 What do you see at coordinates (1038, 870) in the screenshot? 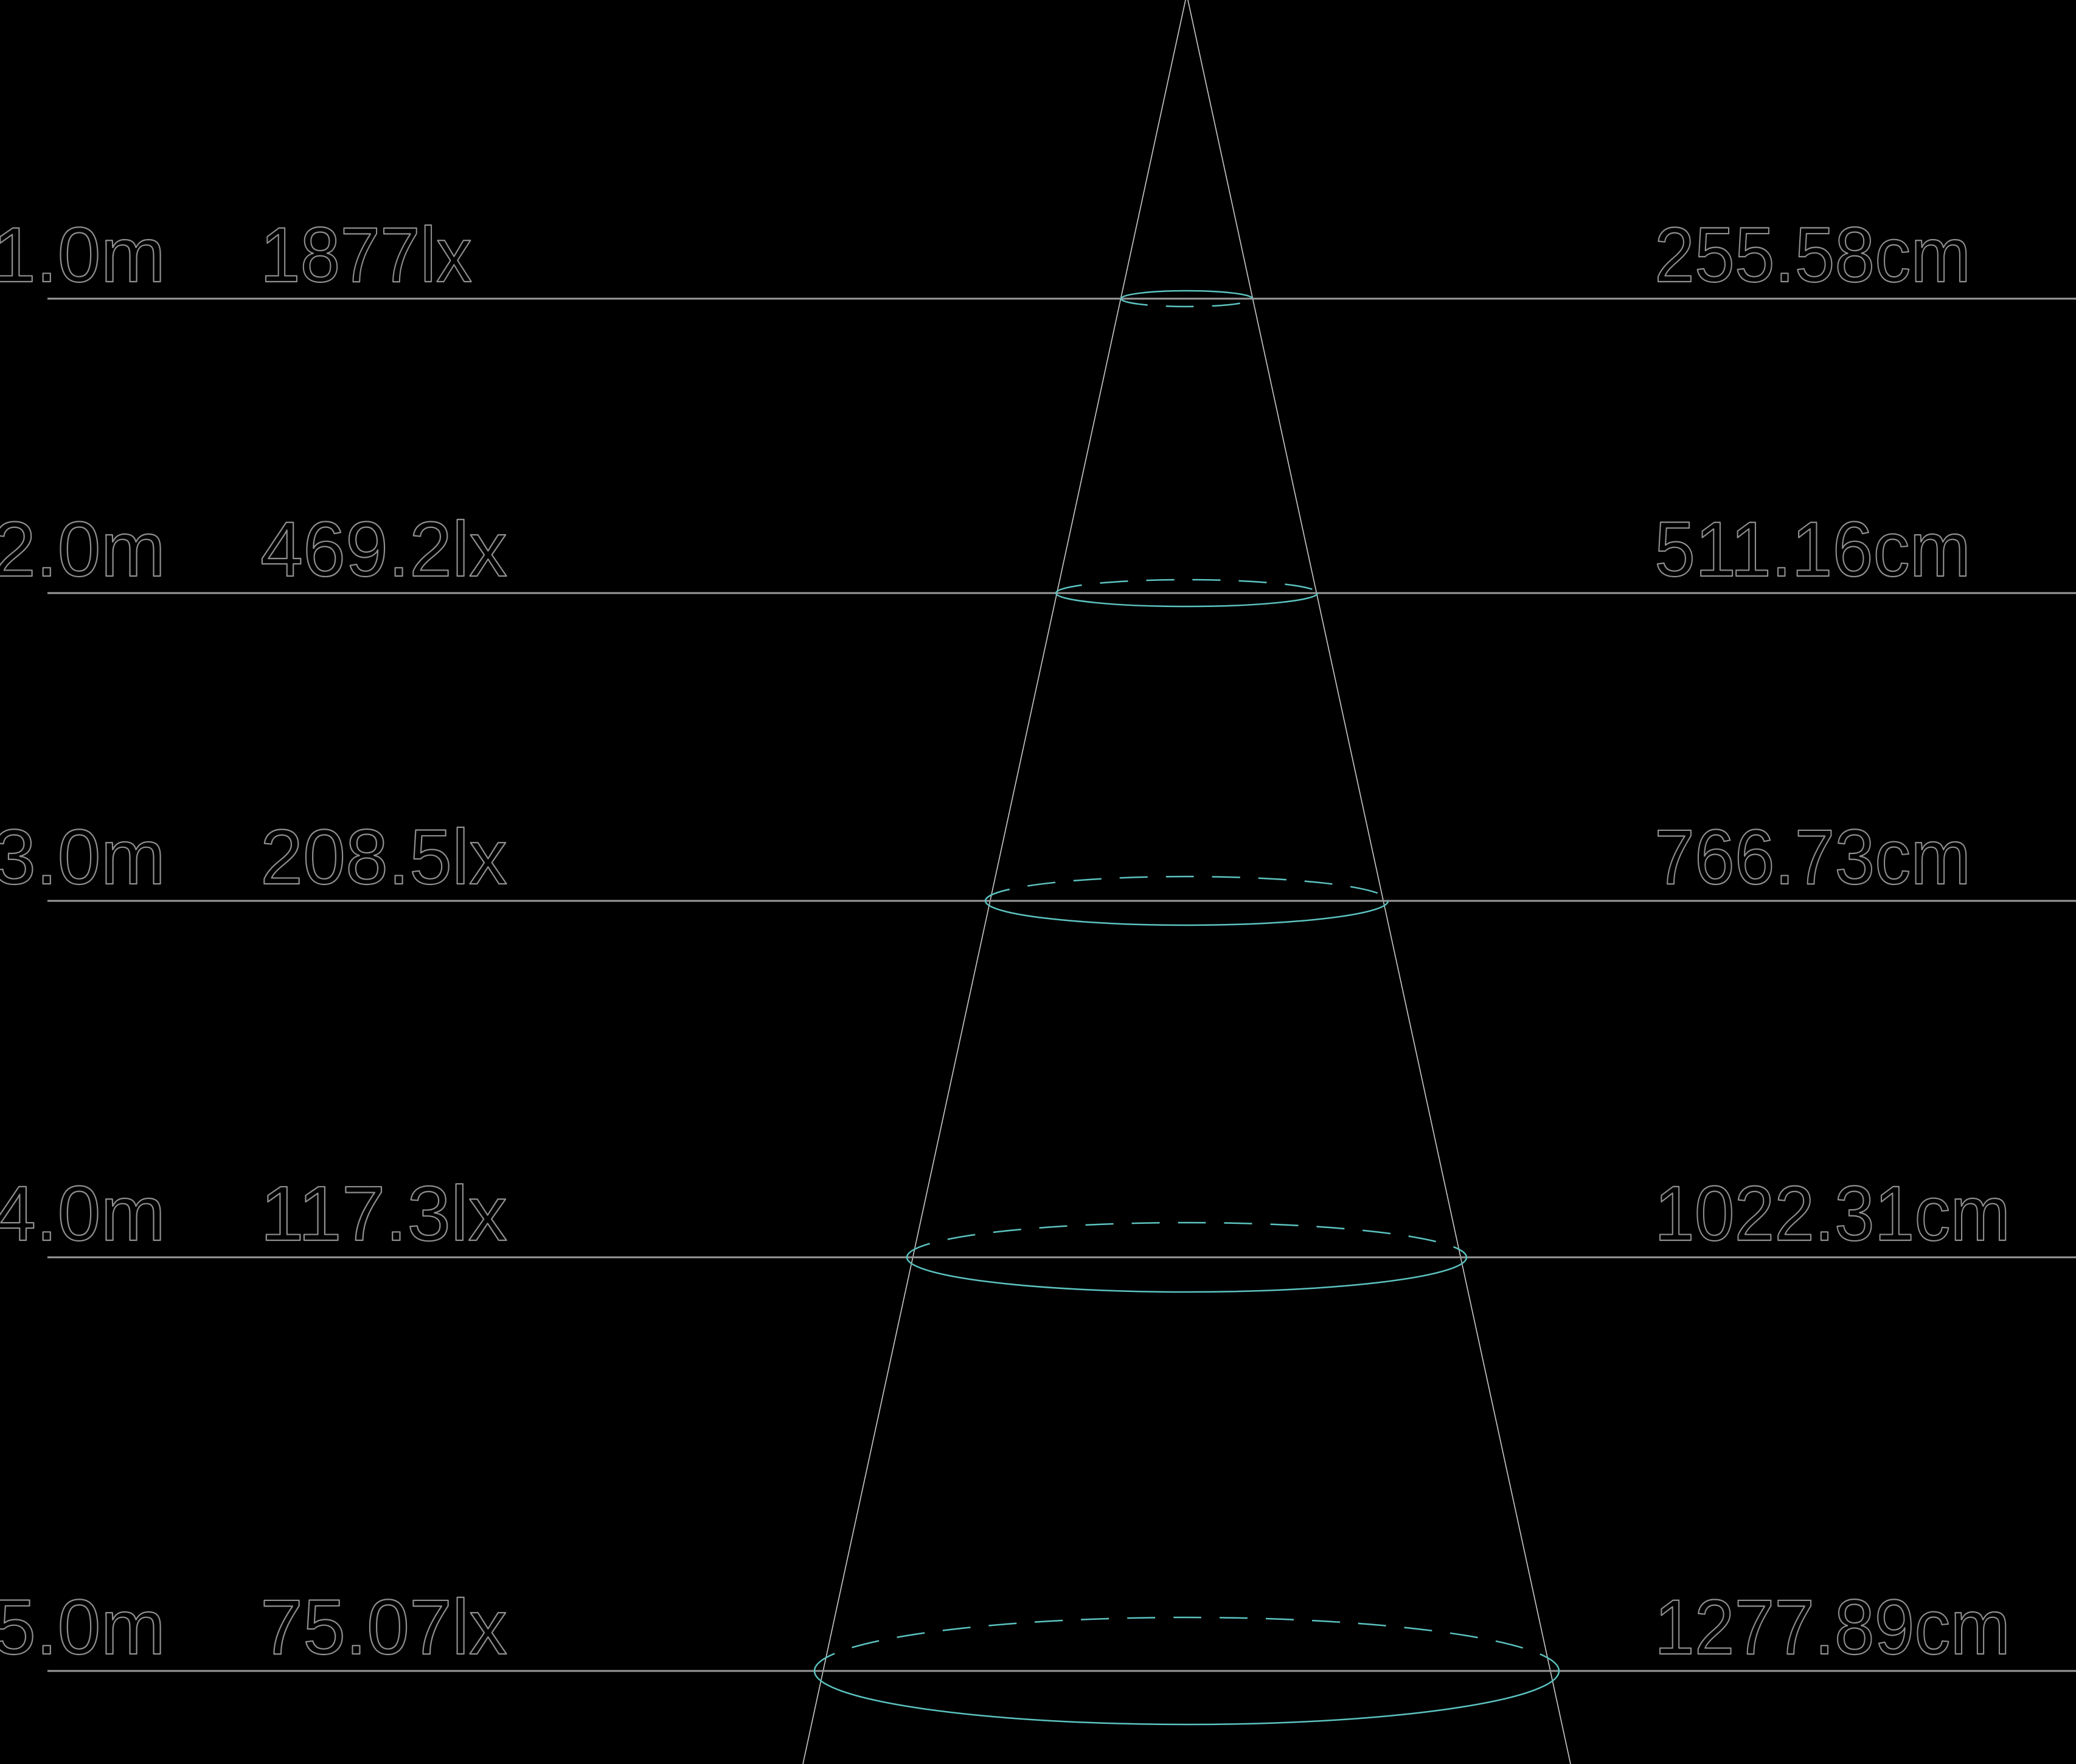
I see `beam-row: 3.0m 208.5lx 766.73cm` at bounding box center [1038, 870].